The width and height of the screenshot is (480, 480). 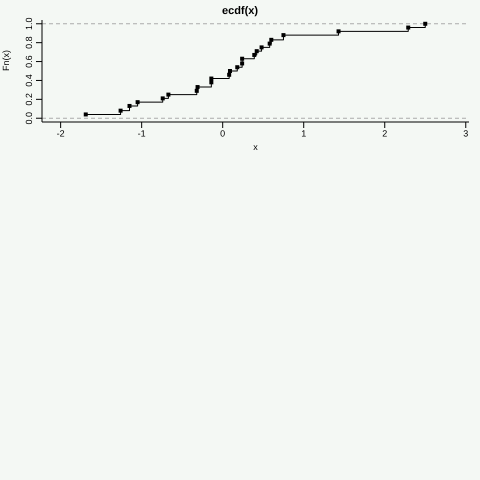 I want to click on y-tick-label: 0.2, so click(x=29, y=99).